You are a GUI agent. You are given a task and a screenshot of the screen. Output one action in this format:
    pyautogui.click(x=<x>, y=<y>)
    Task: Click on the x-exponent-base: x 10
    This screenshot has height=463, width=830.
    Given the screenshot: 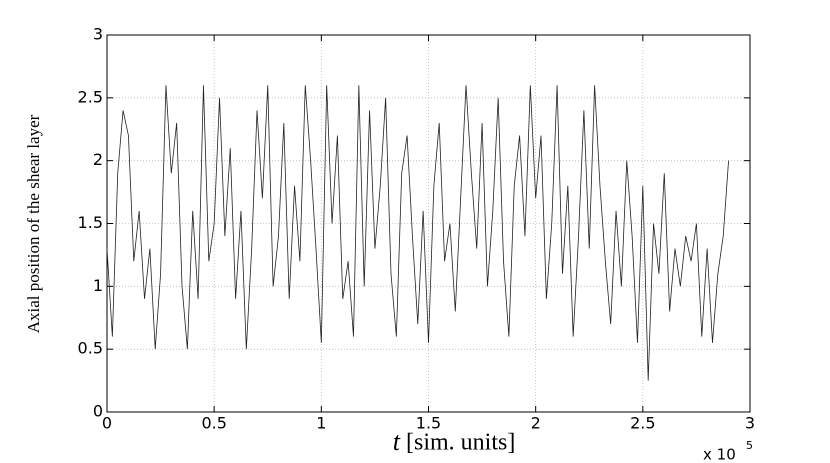 What is the action you would take?
    pyautogui.click(x=719, y=454)
    